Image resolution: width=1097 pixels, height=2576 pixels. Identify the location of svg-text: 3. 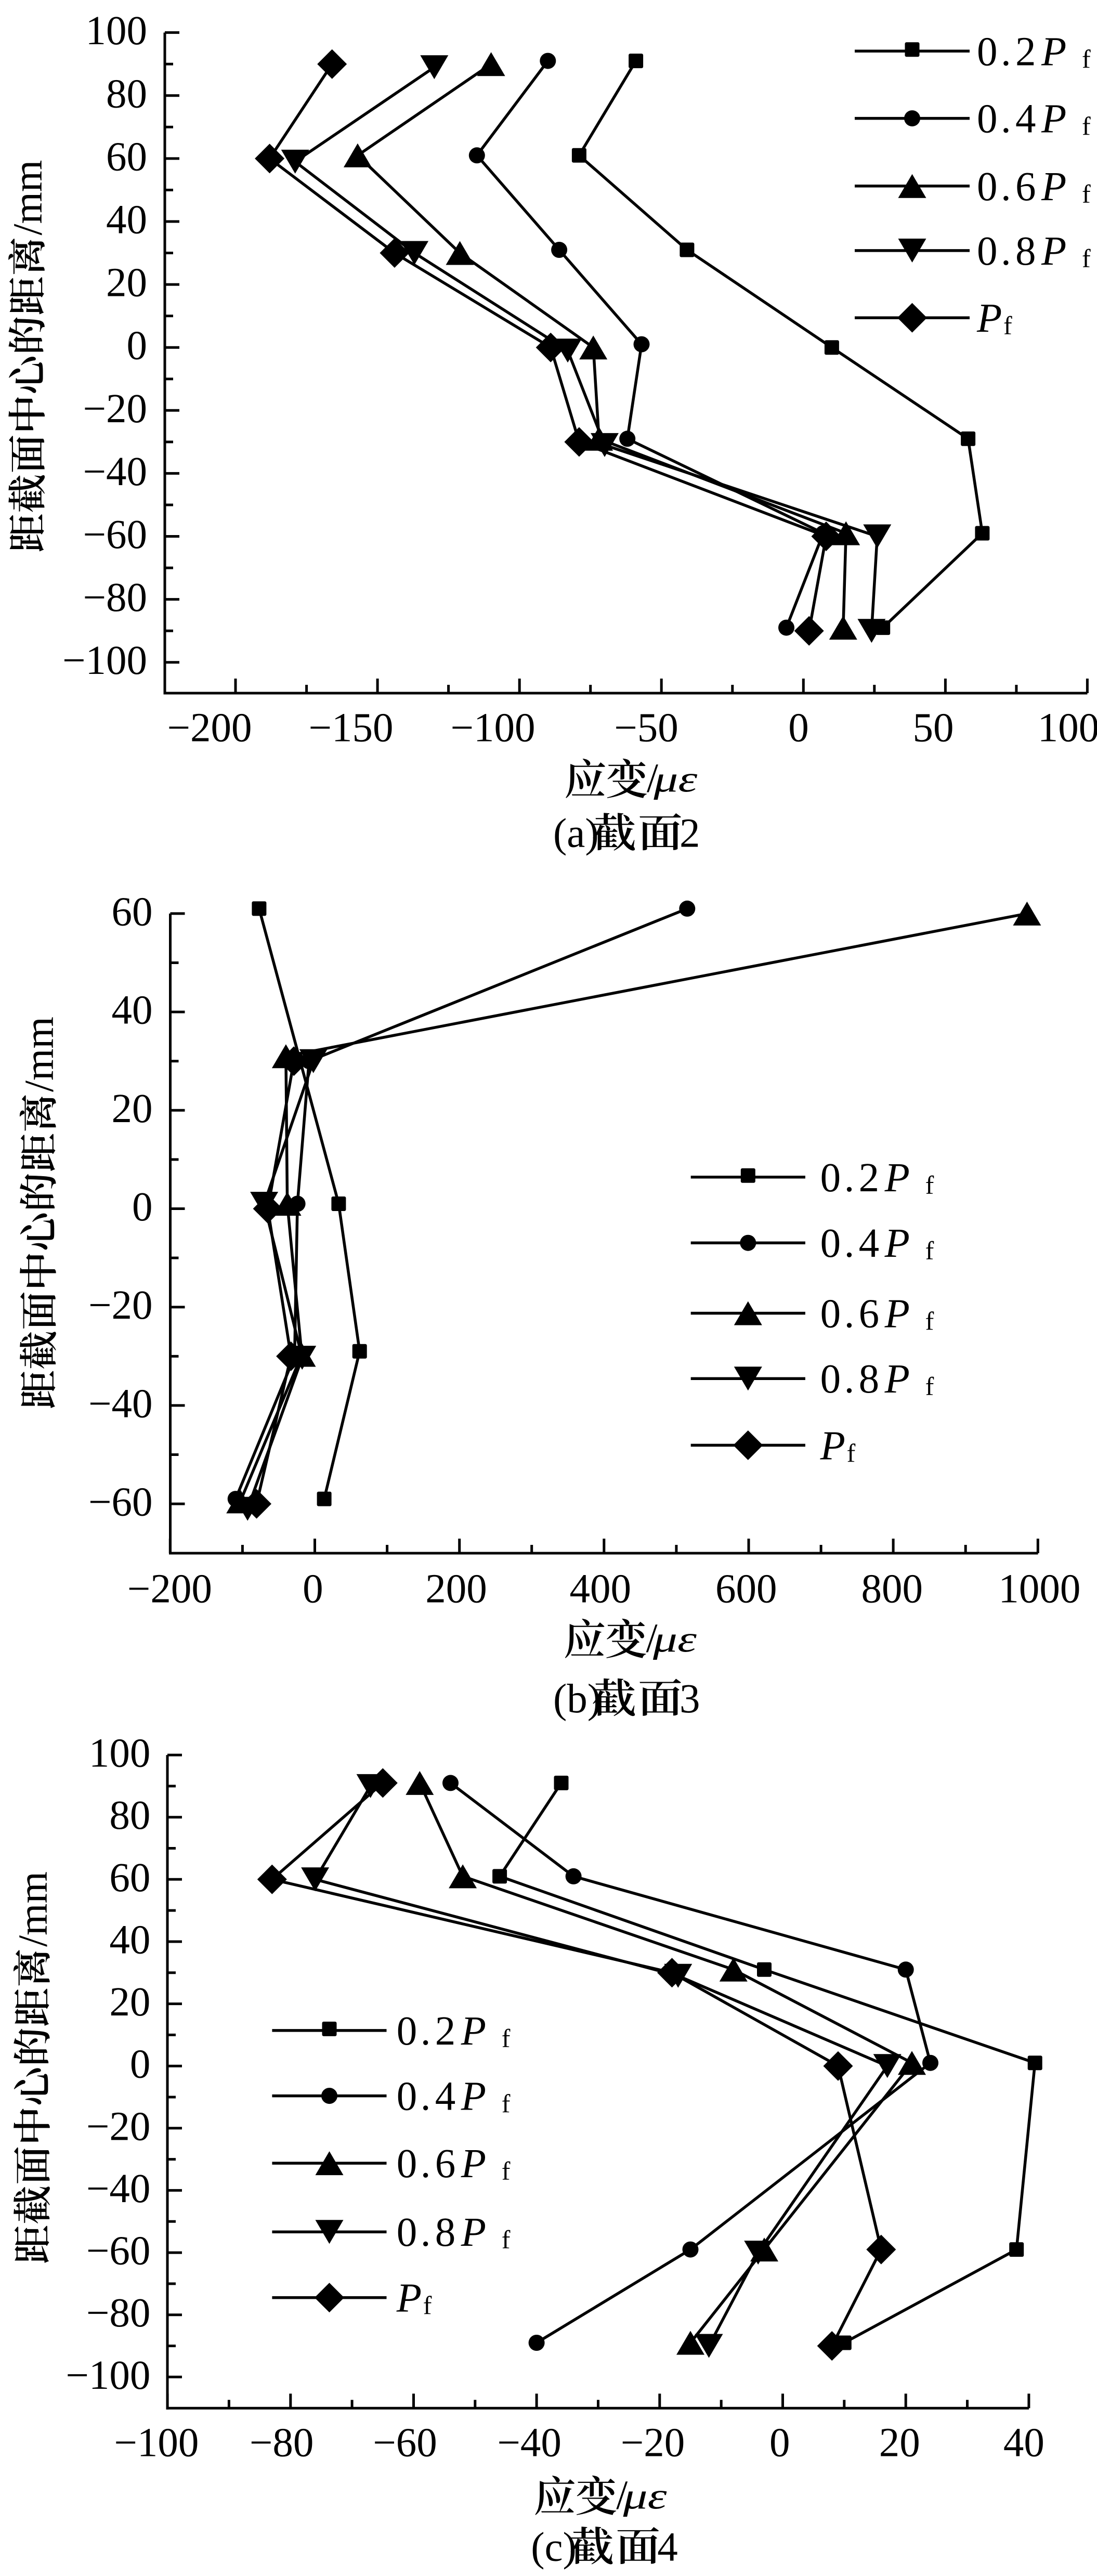
(690, 1699).